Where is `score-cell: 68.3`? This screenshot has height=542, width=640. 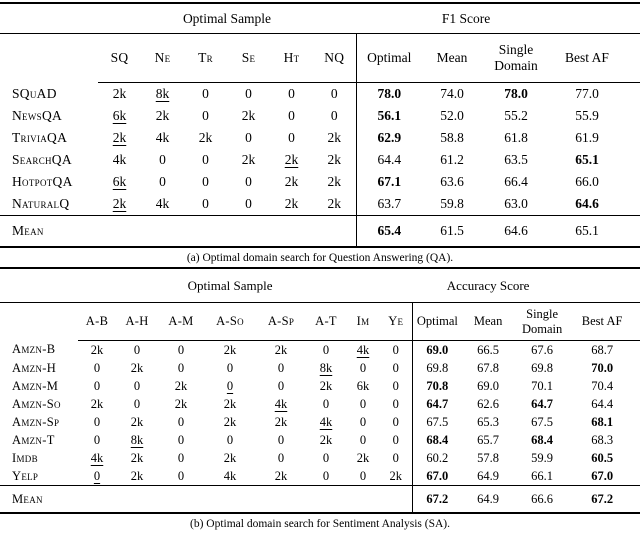 score-cell: 68.3 is located at coordinates (605, 440).